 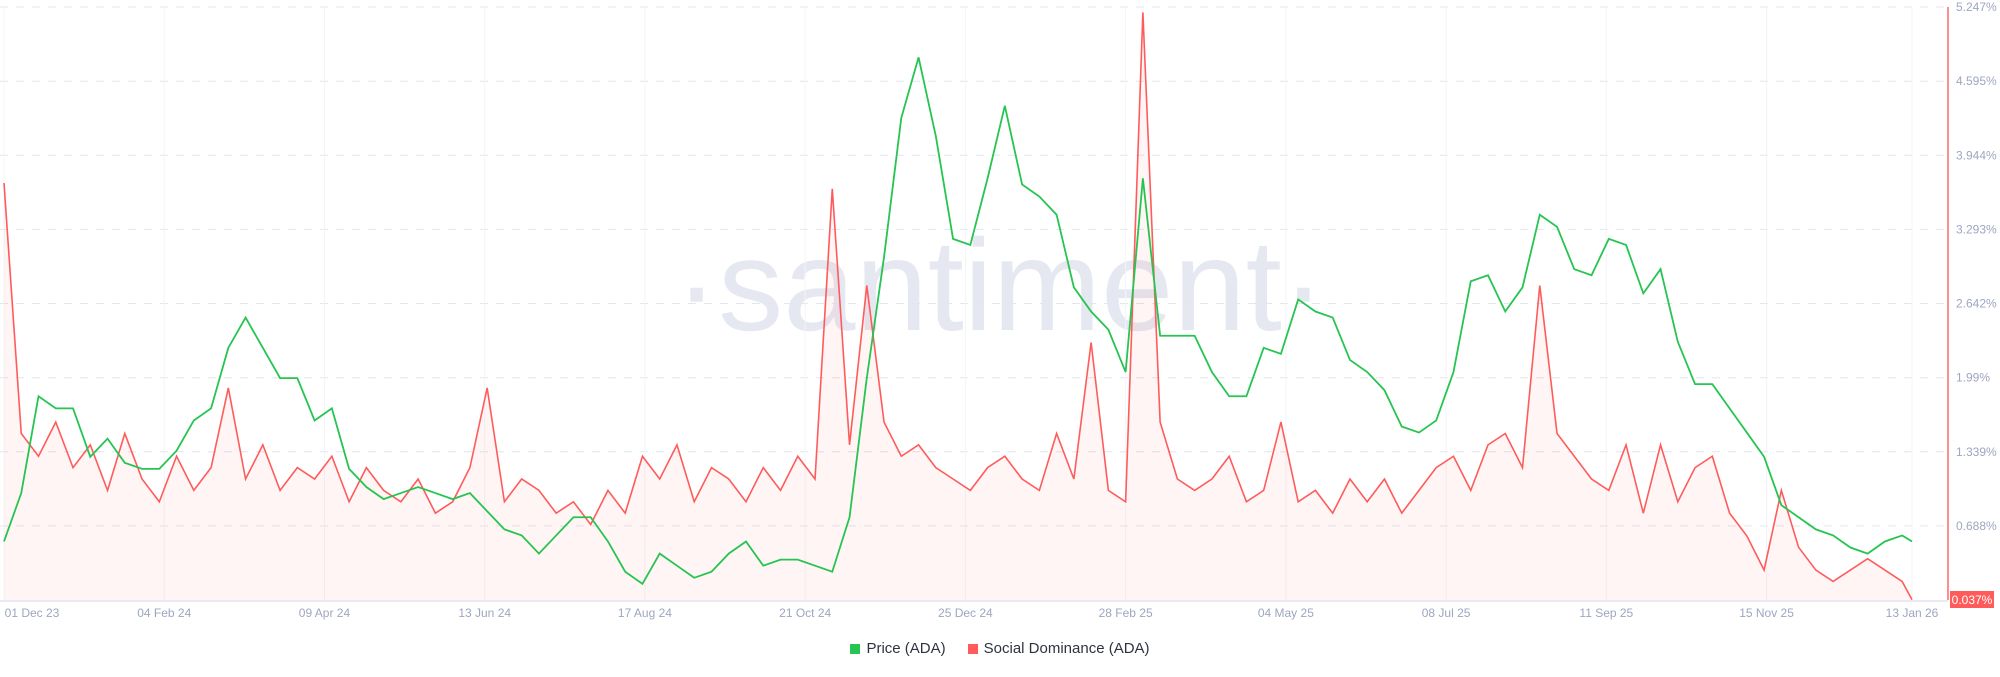 What do you see at coordinates (1976, 304) in the screenshot?
I see `y-tick-label: 2.642%` at bounding box center [1976, 304].